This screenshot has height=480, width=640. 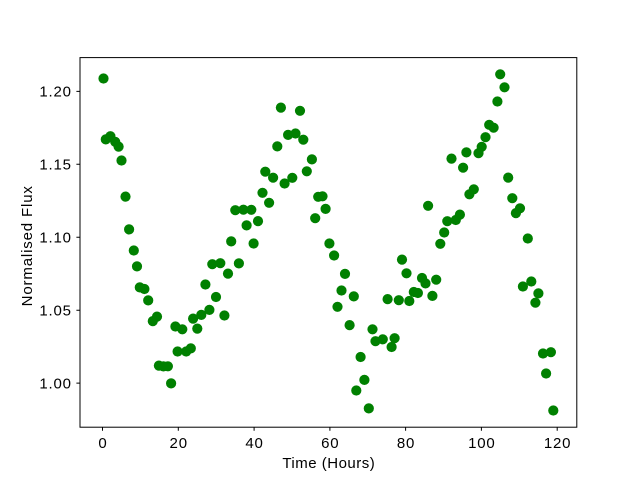 I want to click on svg-text: Time (Hours), so click(x=328, y=463).